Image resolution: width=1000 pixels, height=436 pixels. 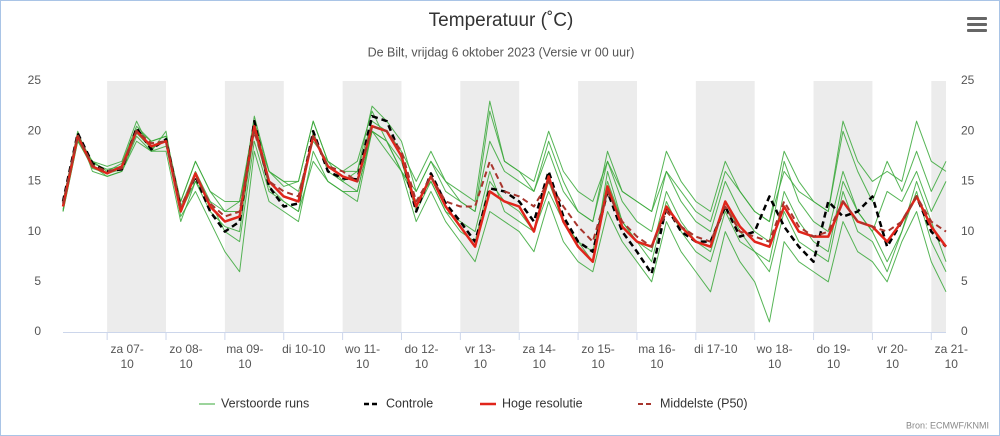 What do you see at coordinates (968, 130) in the screenshot?
I see `y2-tick-label: 20` at bounding box center [968, 130].